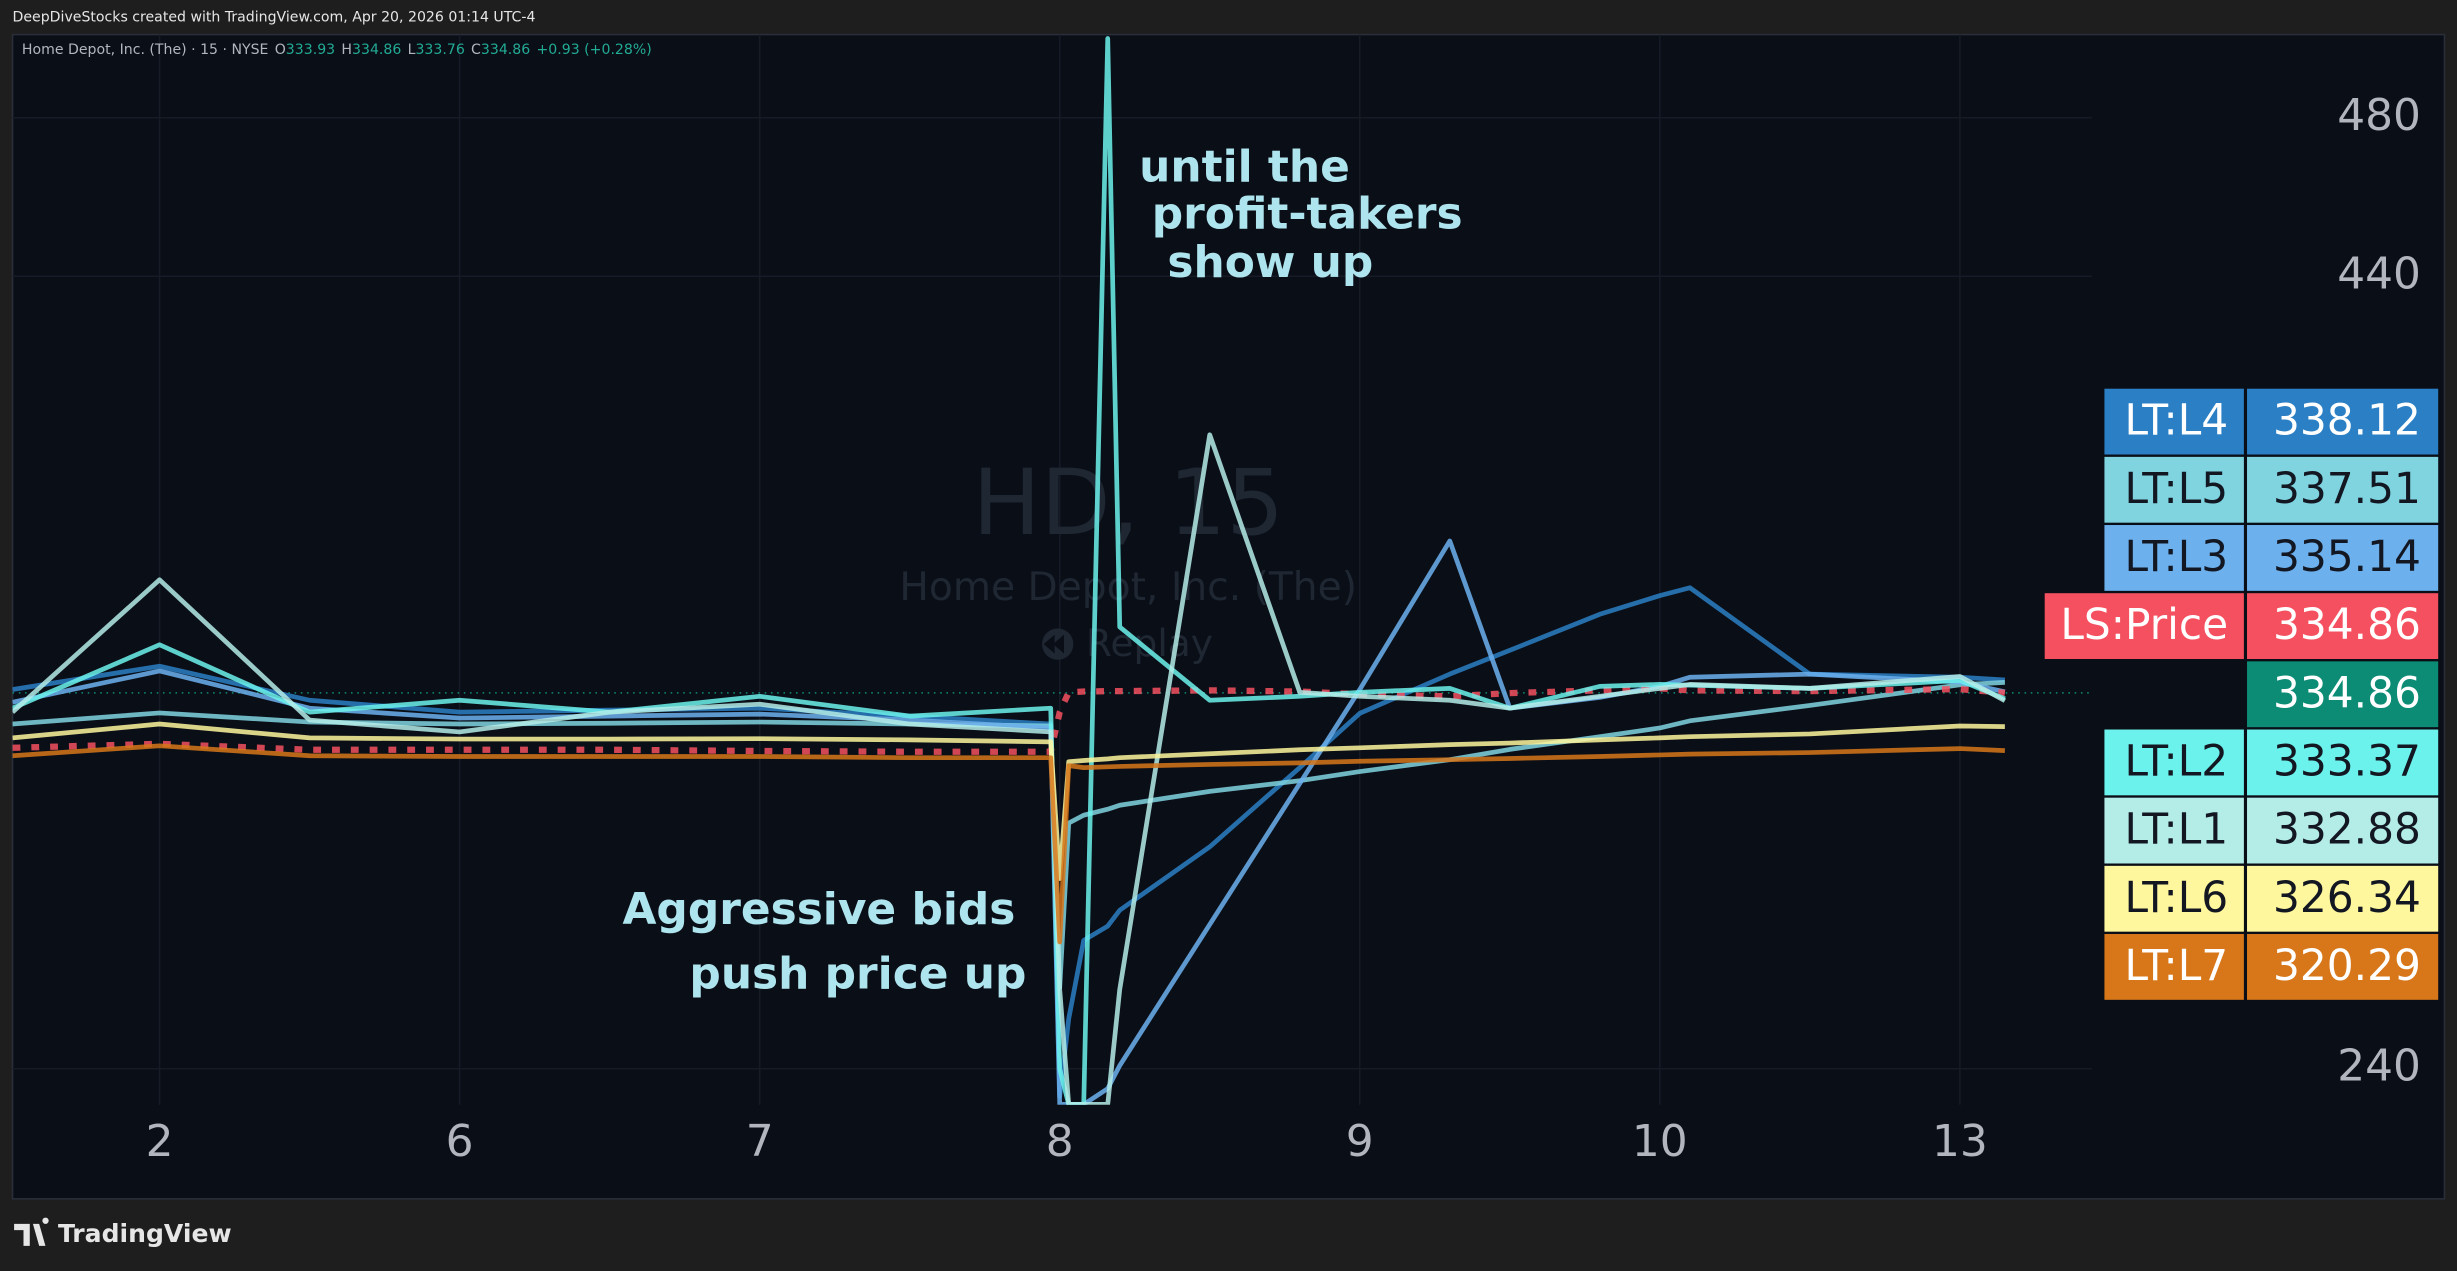 The height and width of the screenshot is (1271, 2457). I want to click on price-label-value: 332.88, so click(2347, 829).